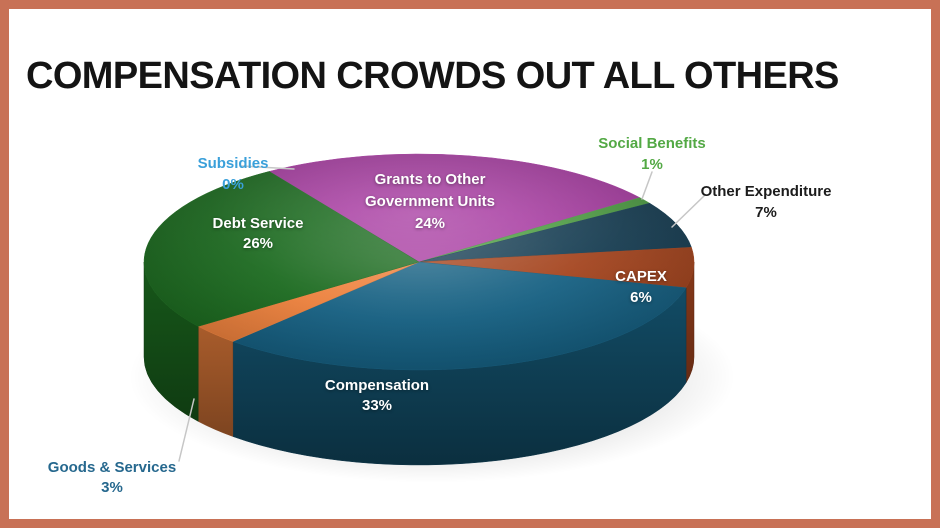 This screenshot has width=940, height=528. Describe the element at coordinates (377, 385) in the screenshot. I see `label-compensation-text: Compensation` at that location.